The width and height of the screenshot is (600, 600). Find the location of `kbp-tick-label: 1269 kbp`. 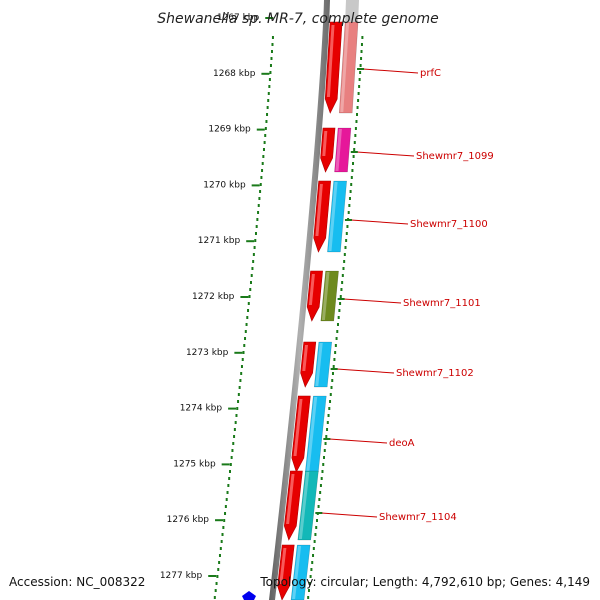

kbp-tick-label: 1269 kbp is located at coordinates (229, 130).